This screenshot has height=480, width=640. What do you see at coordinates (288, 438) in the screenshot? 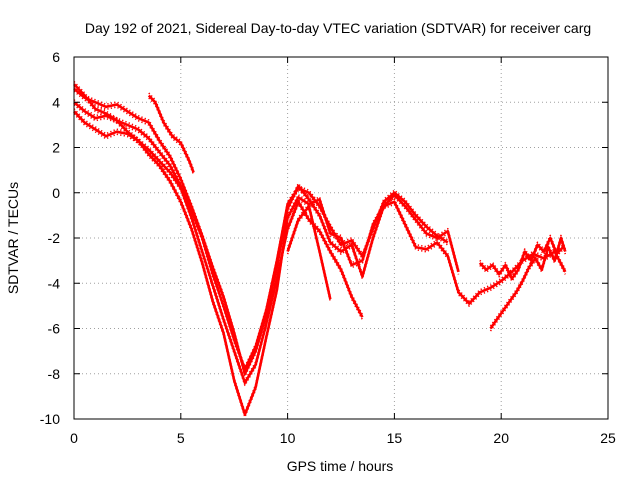
I see `x-tick-label: 10` at bounding box center [288, 438].